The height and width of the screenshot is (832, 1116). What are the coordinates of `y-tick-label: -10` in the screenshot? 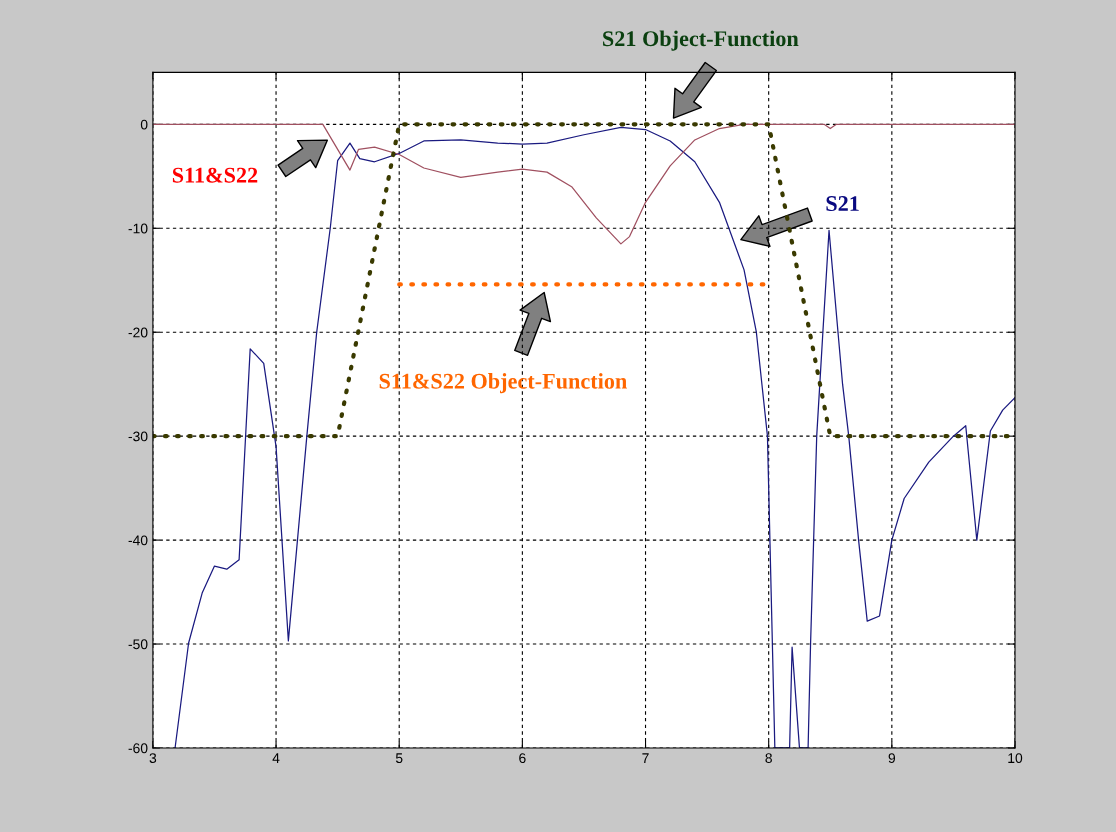 It's located at (138, 228).